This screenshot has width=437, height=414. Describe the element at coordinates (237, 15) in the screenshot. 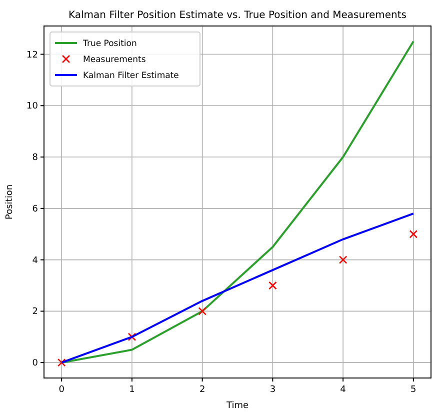

I see `chart-title: Kalman Filter Position Estimate vs. True Position and Measurements` at that location.